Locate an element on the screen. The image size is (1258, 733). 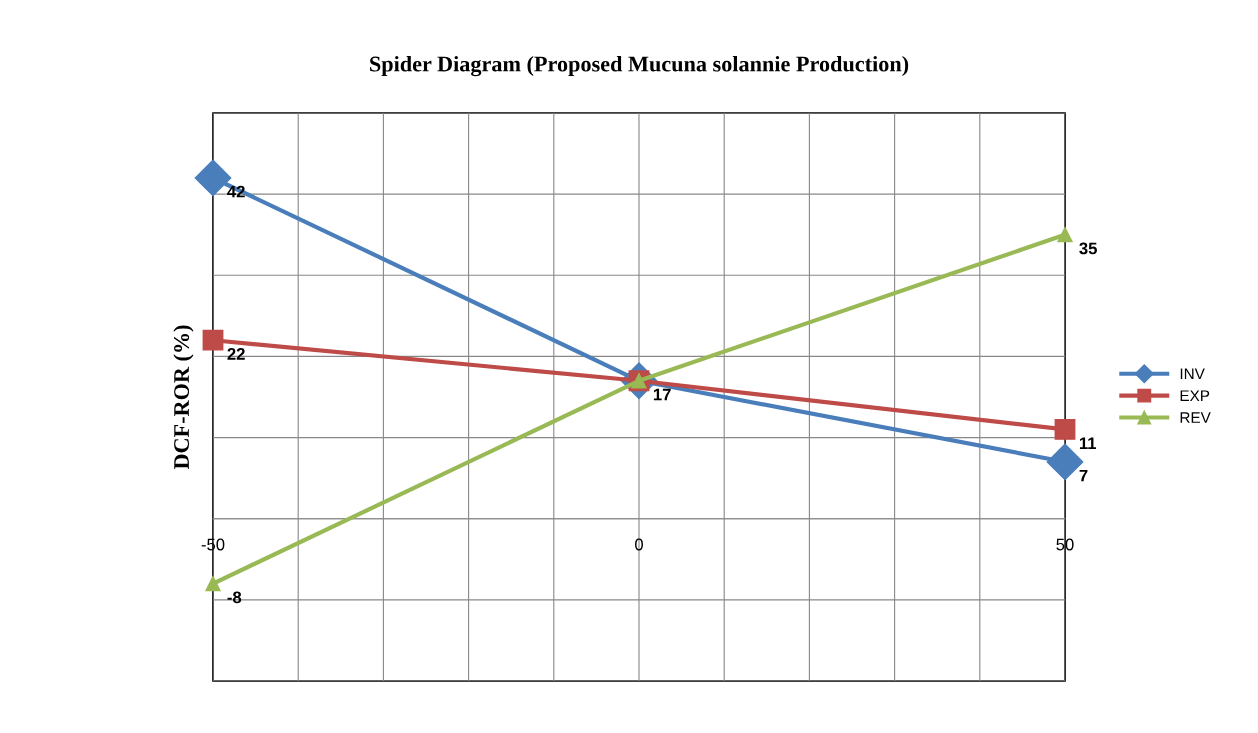
x-tick-label: 0 is located at coordinates (639, 544).